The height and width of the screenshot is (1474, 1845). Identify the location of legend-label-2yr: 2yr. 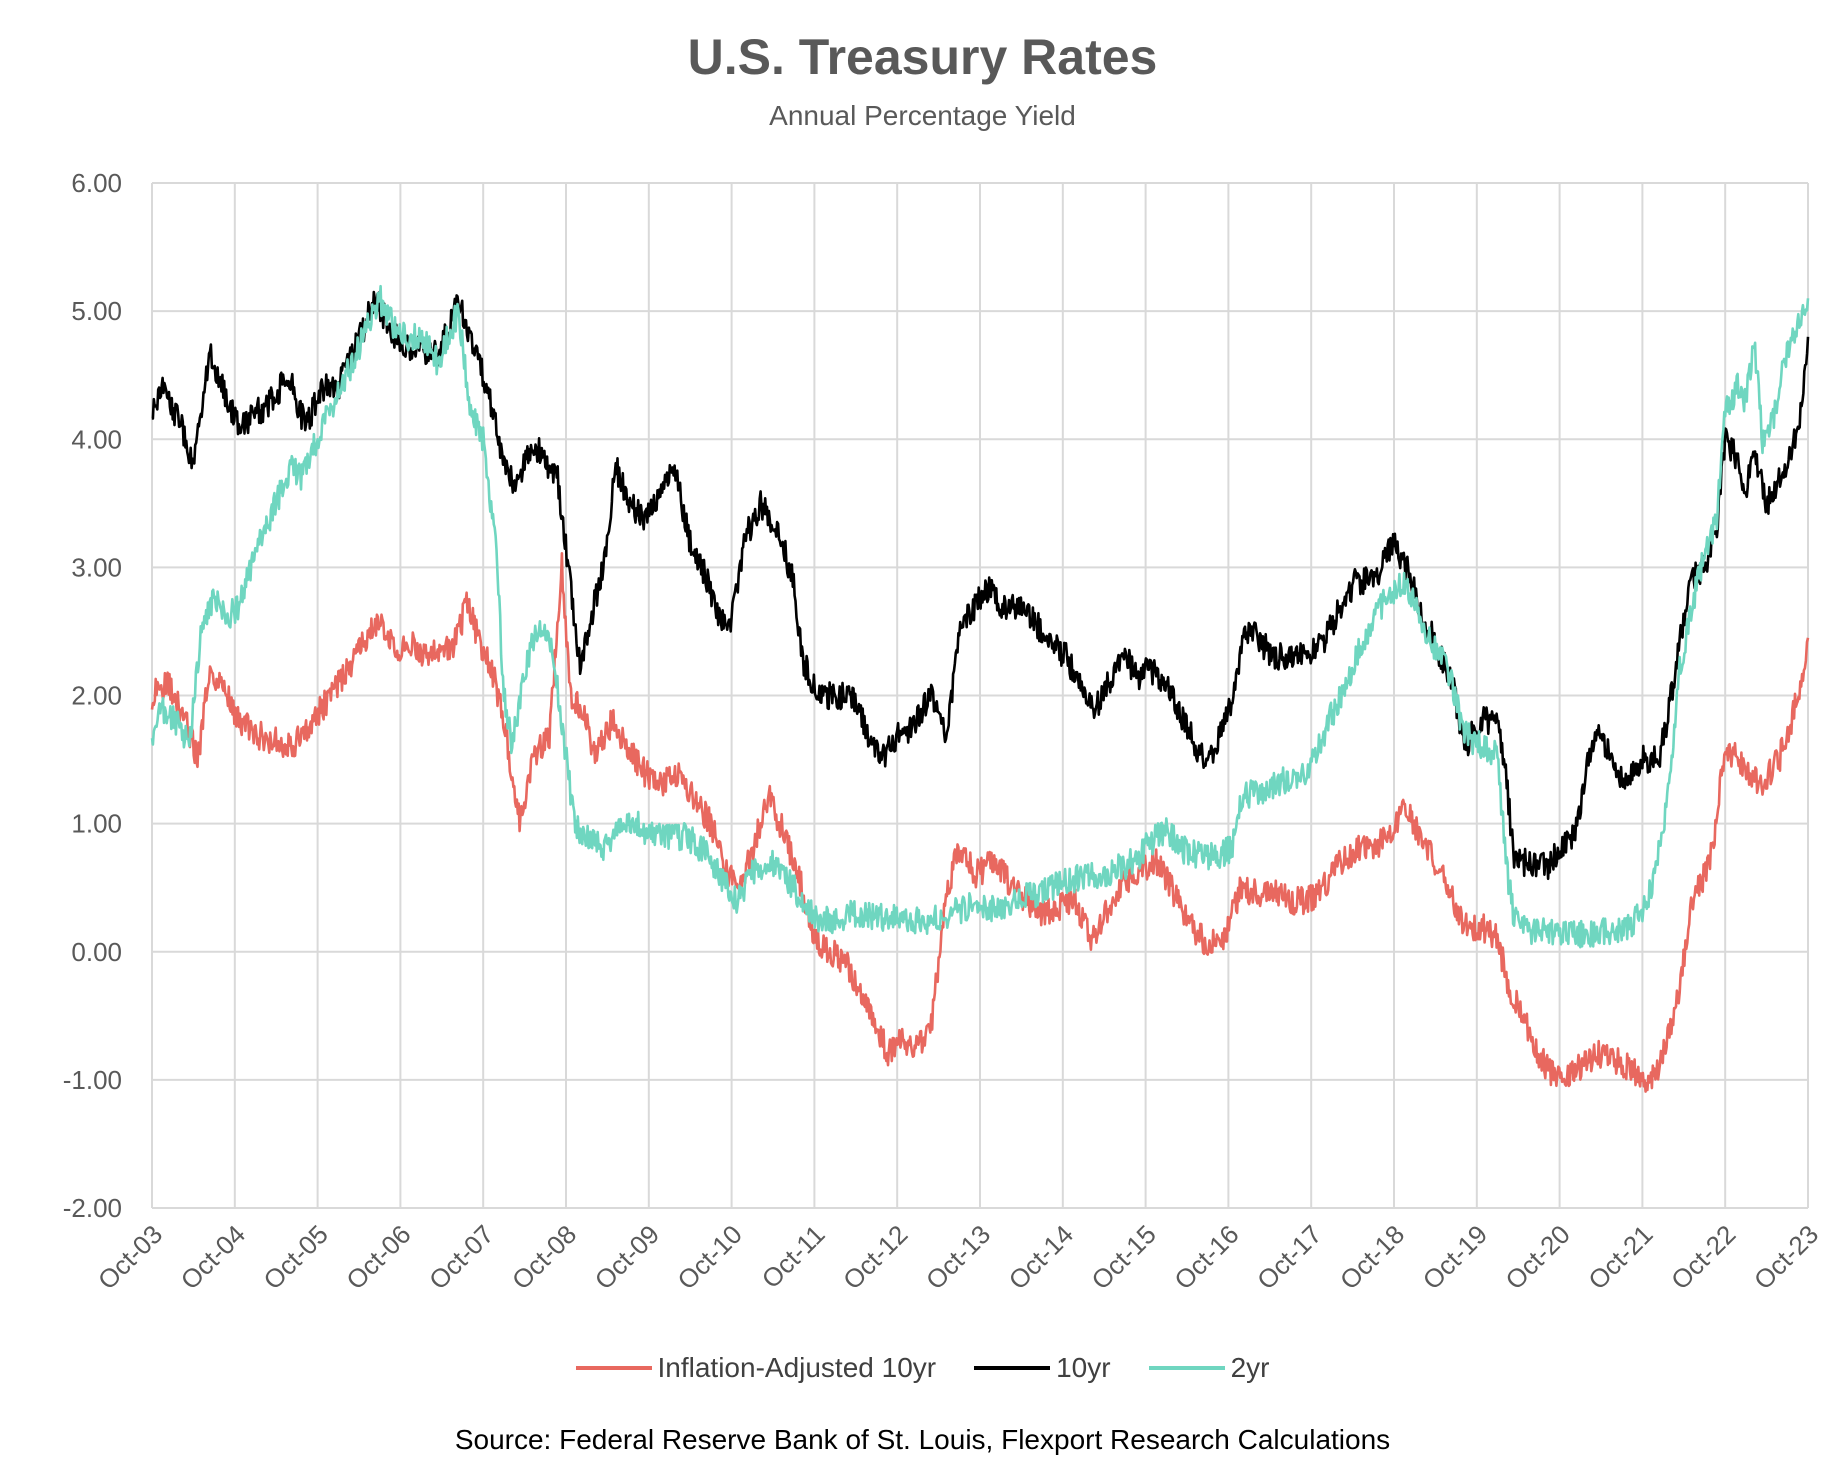
(1250, 1367).